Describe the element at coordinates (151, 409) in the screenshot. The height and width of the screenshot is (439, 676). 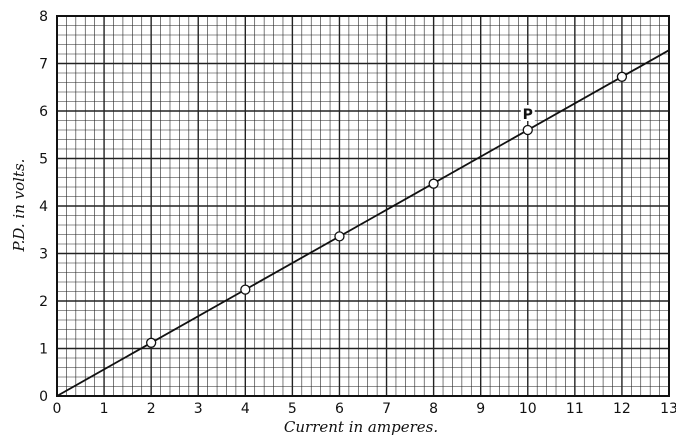
I see `x-tick-label-2: 2` at that location.